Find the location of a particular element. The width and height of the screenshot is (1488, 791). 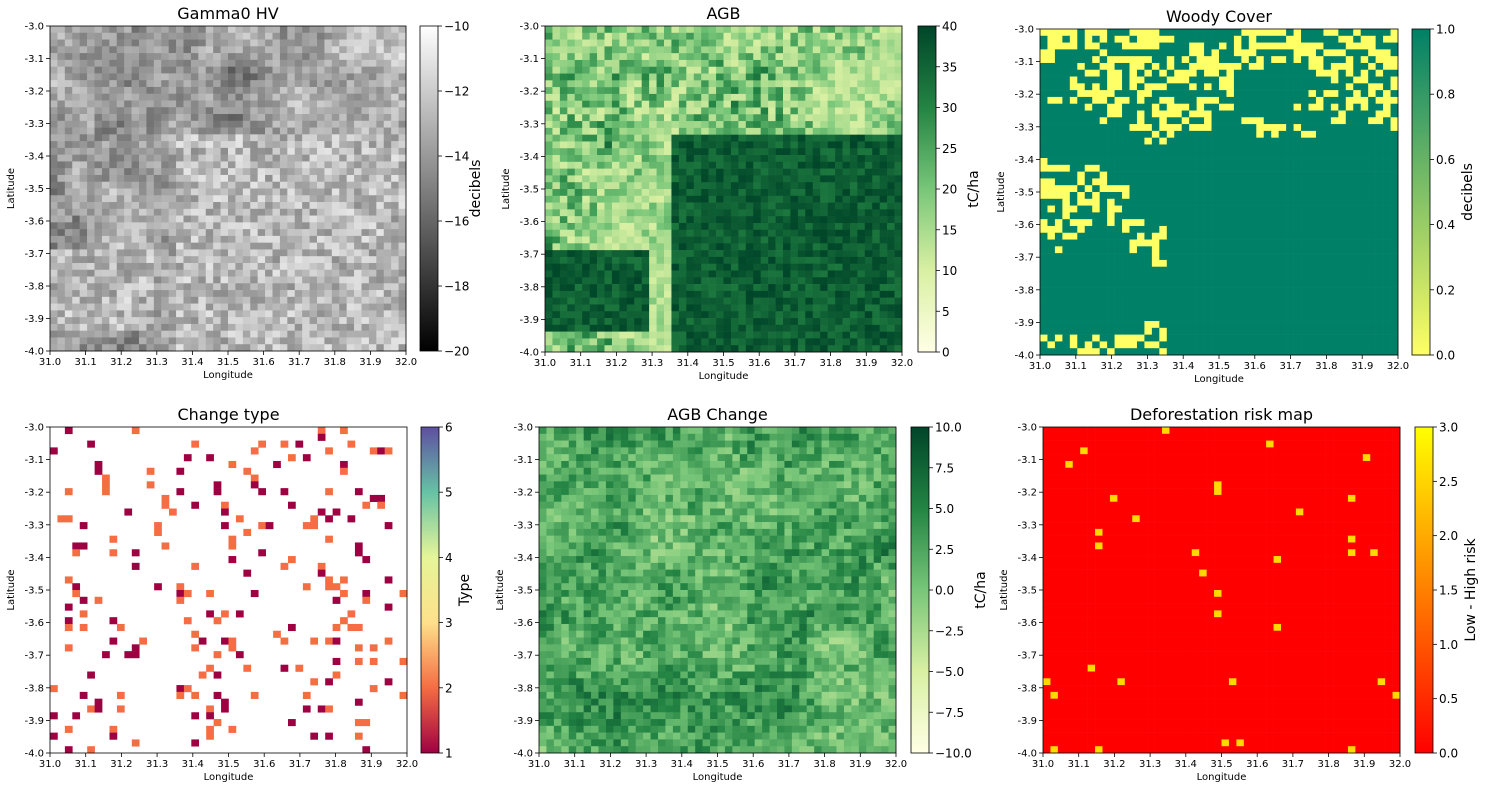

colorbar-tick-label: 10 is located at coordinates (949, 271).